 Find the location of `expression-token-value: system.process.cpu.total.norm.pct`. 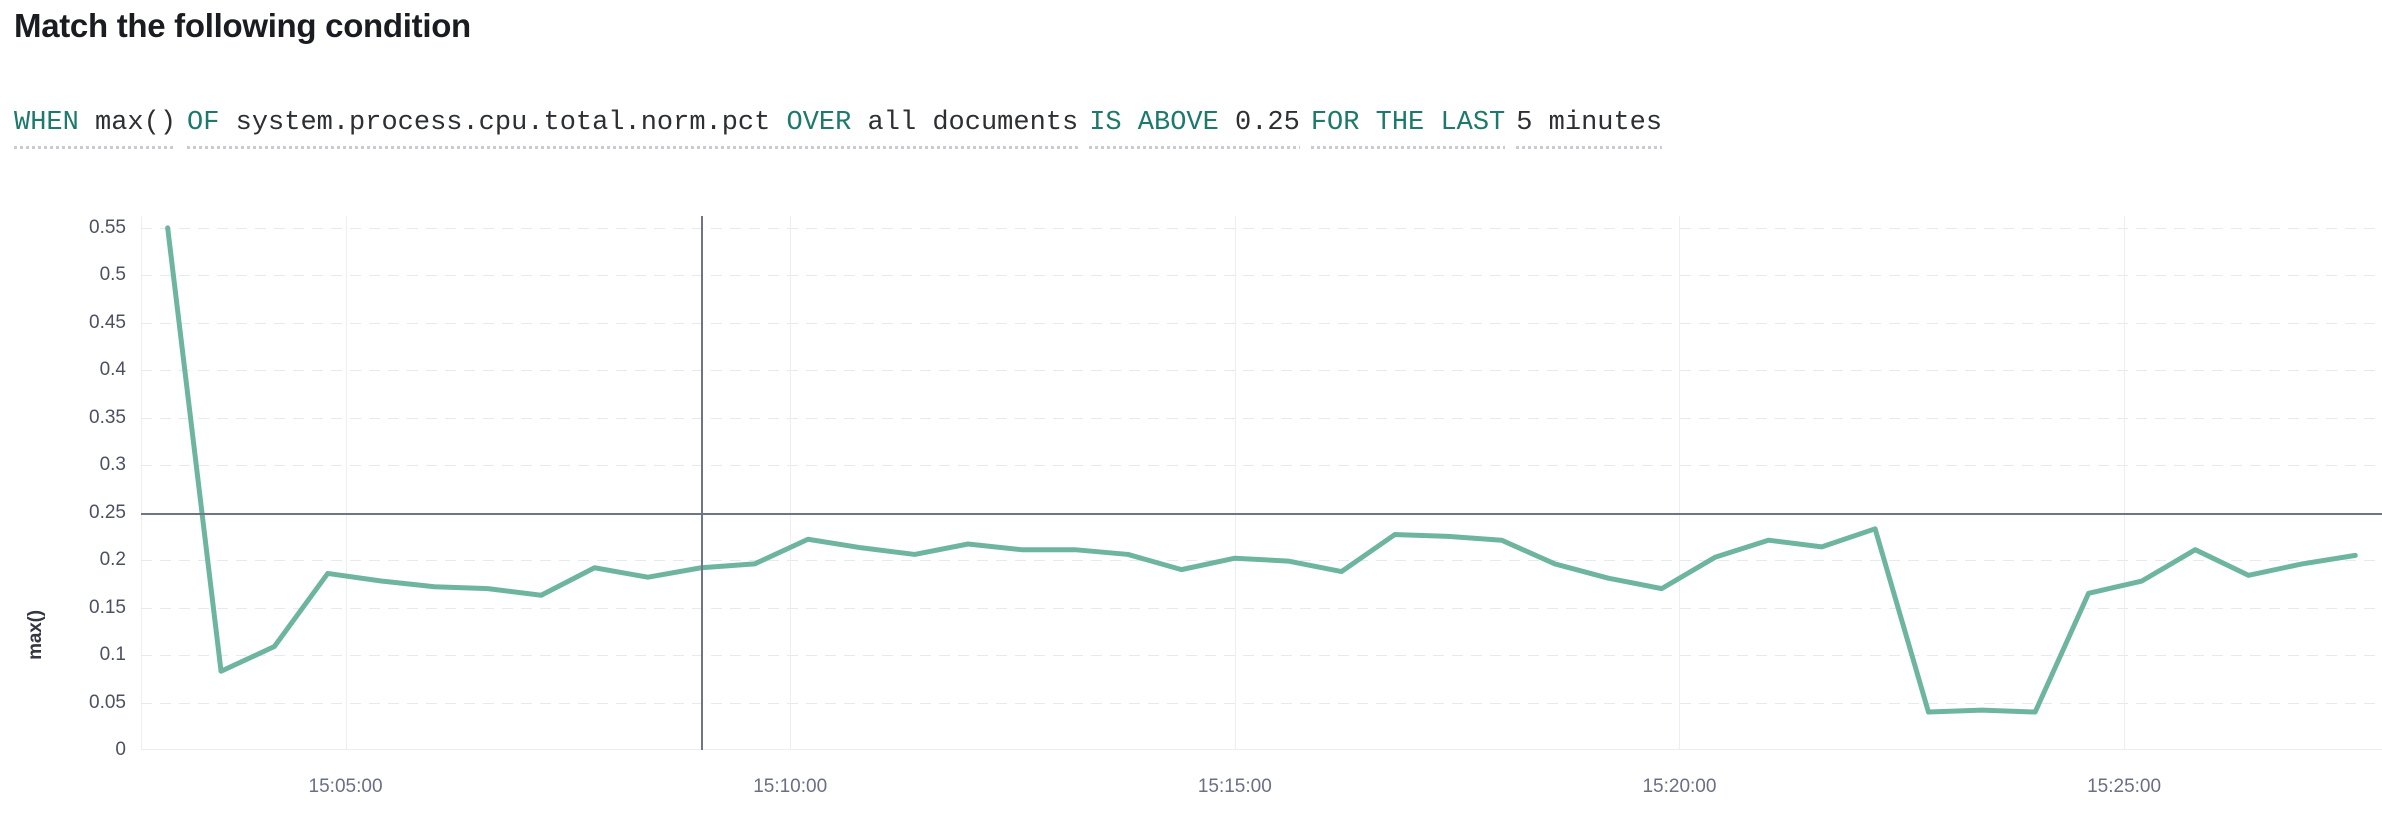

expression-token-value: system.process.cpu.total.norm.pct is located at coordinates (495, 123).